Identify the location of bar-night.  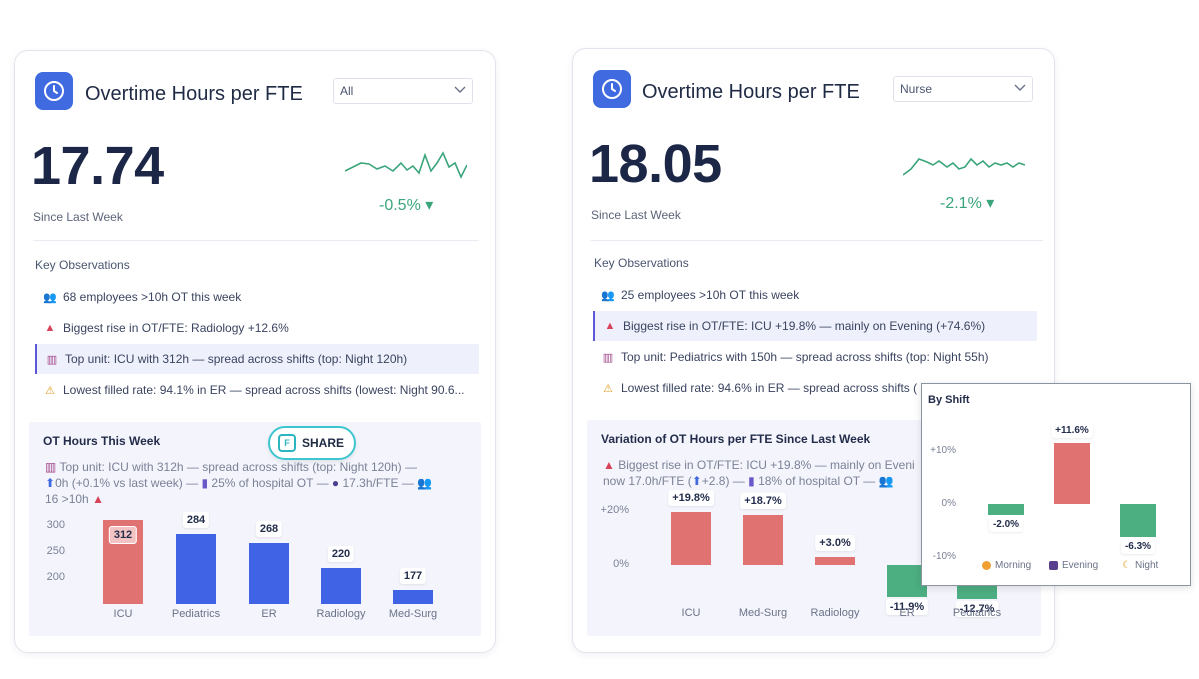
(1138, 521).